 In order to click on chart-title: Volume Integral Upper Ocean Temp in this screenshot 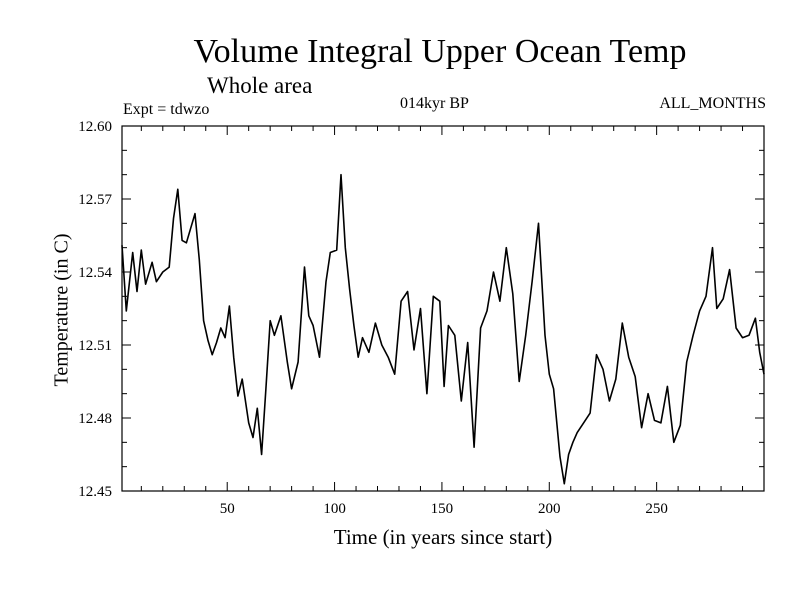, I will do `click(440, 51)`.